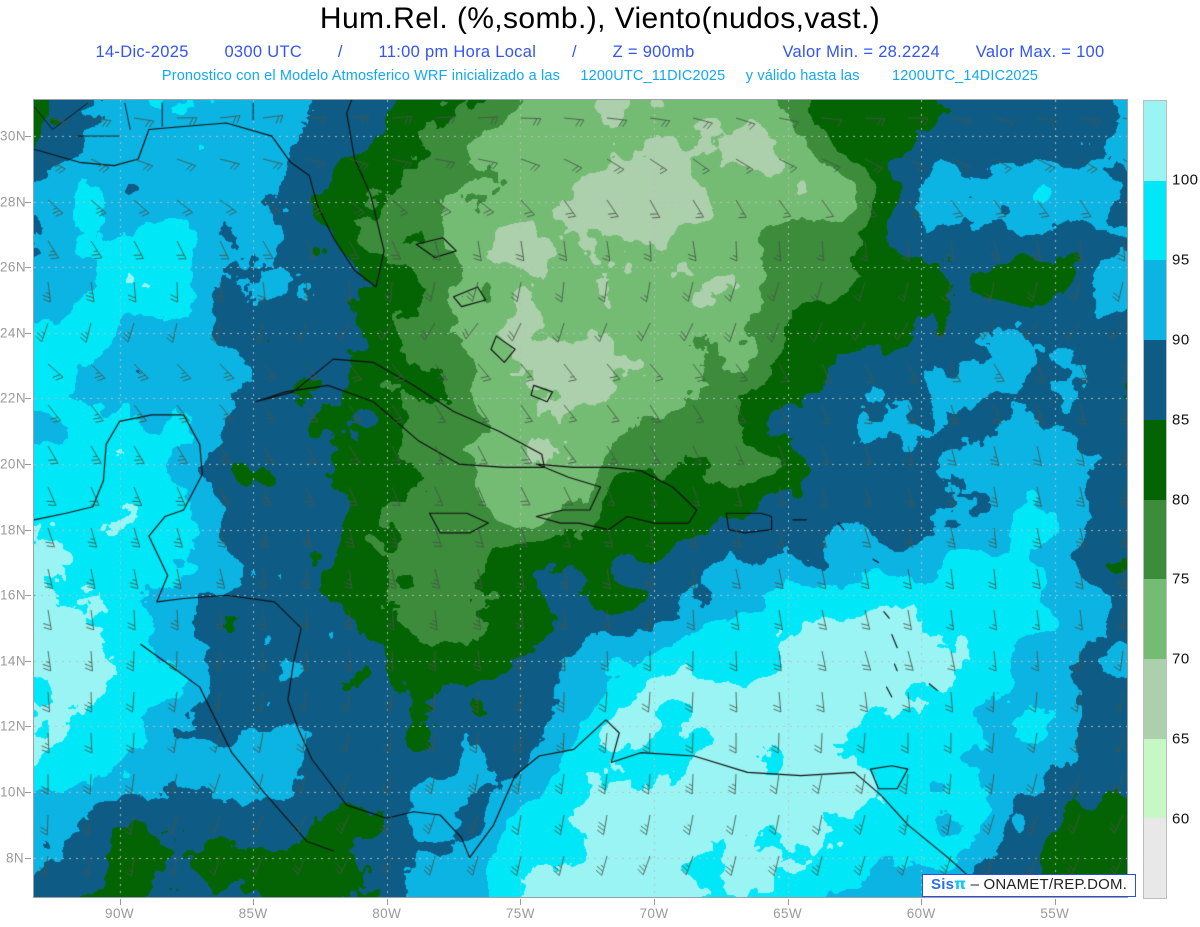 This screenshot has height=927, width=1200. I want to click on lat-axis-label: 8N, so click(14, 858).